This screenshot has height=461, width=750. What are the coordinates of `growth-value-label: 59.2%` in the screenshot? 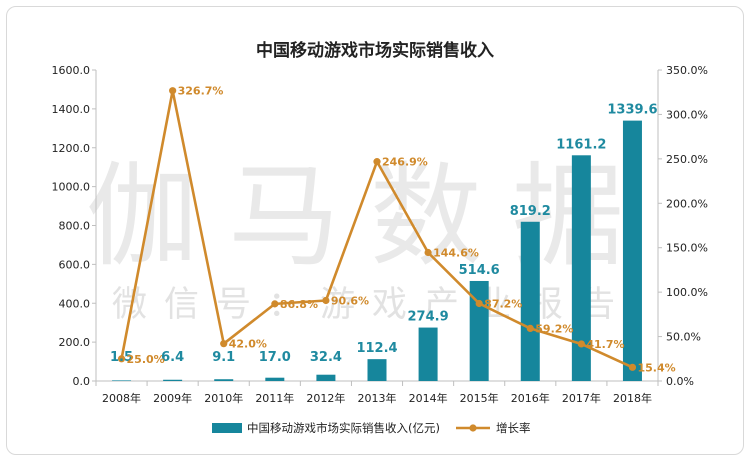 It's located at (554, 328).